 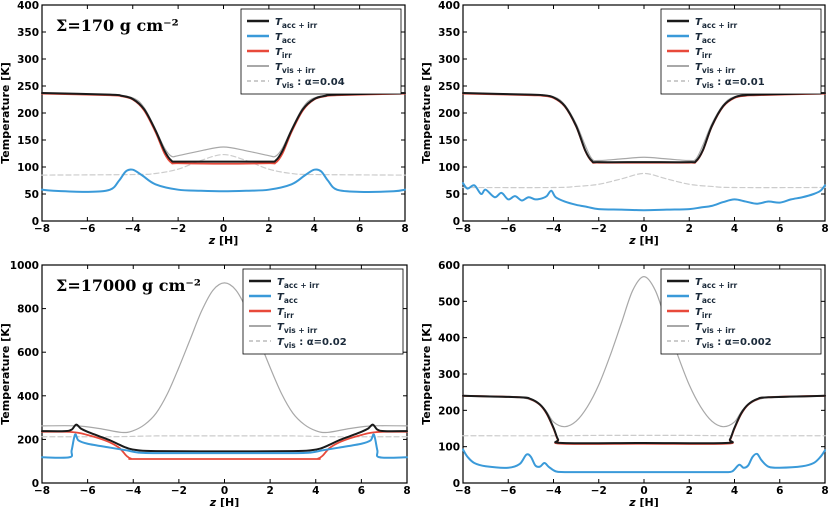 I want to click on legend-label-vis: Tvis : α=0.04, so click(x=310, y=83).